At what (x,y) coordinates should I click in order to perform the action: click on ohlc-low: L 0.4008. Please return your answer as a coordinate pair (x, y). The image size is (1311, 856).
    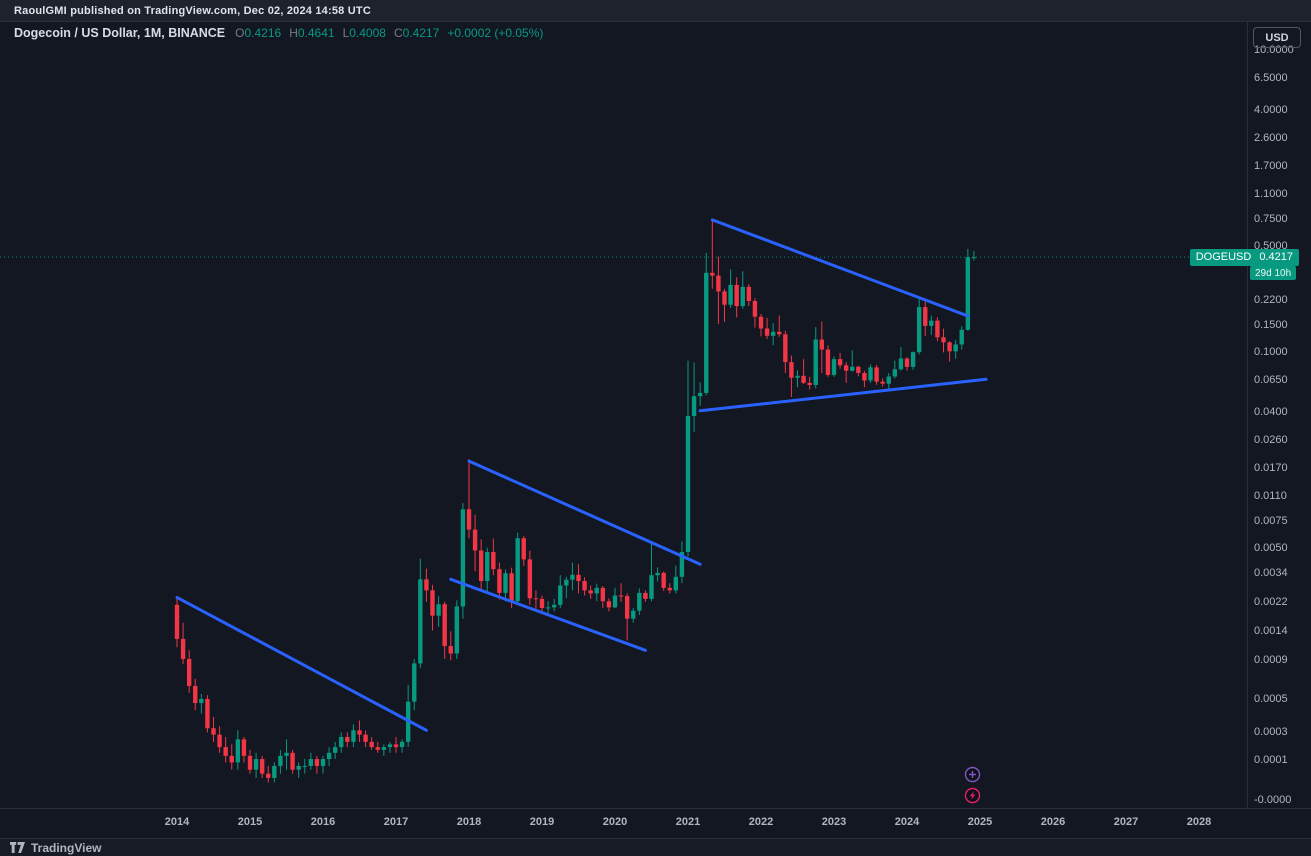
    Looking at the image, I should click on (364, 33).